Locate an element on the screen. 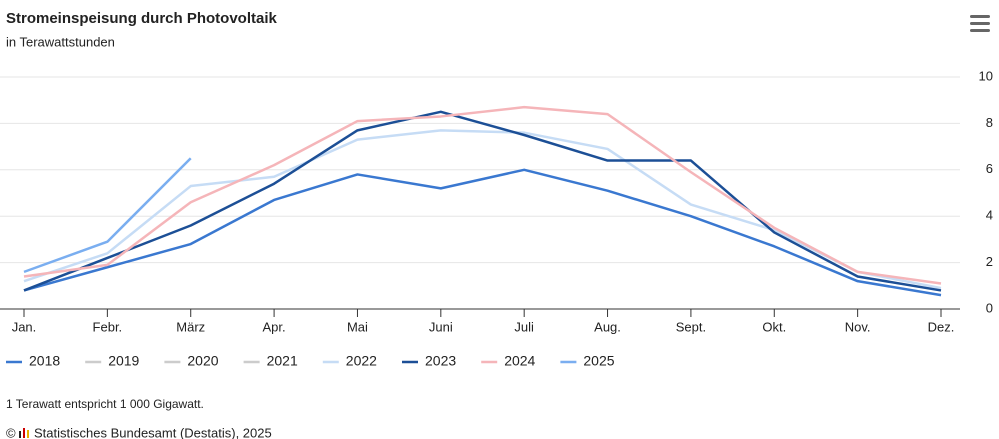 The width and height of the screenshot is (999, 439). y-tick-label: 6 is located at coordinates (989, 168).